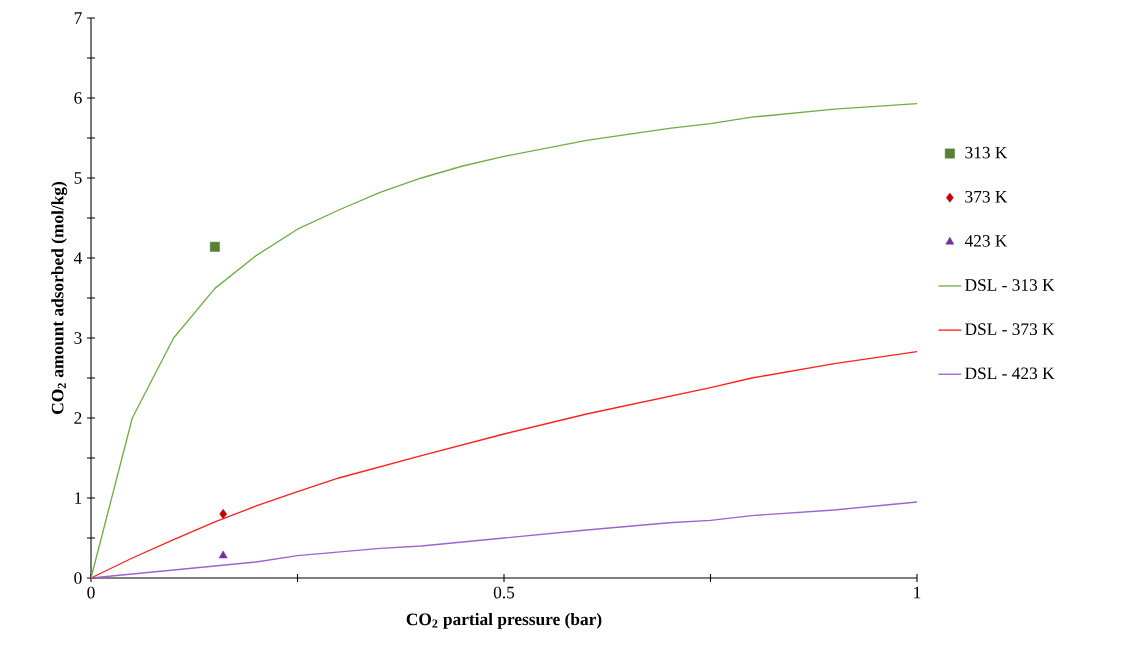  I want to click on legend-label: 423 K, so click(986, 241).